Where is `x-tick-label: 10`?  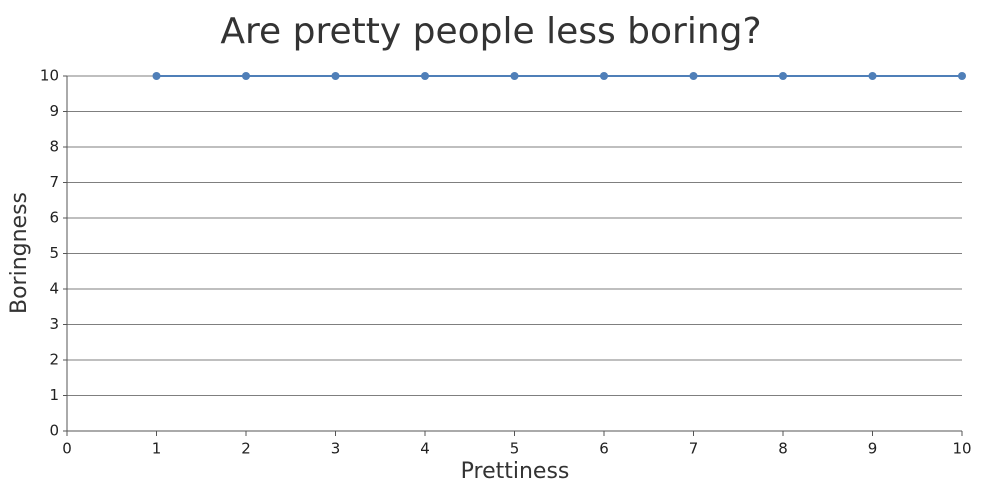 x-tick-label: 10 is located at coordinates (961, 449).